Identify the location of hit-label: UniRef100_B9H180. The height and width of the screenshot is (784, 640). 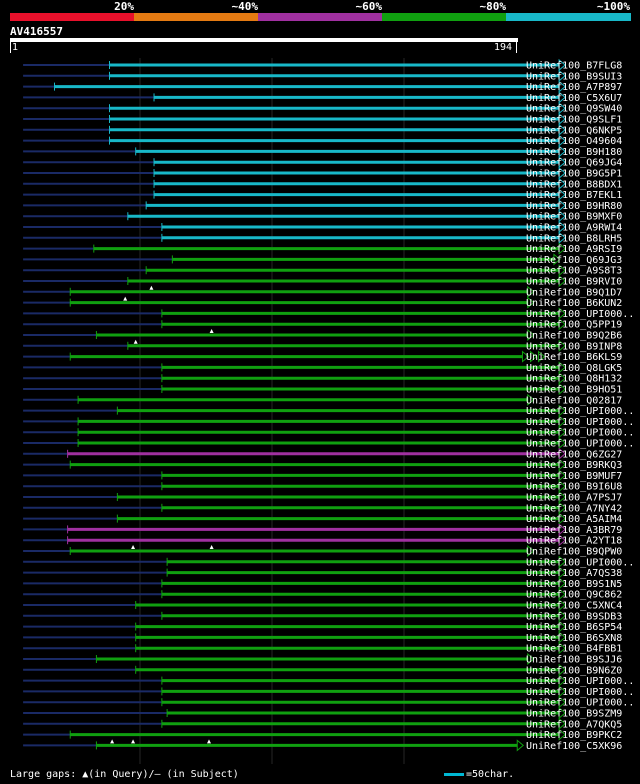
(574, 152).